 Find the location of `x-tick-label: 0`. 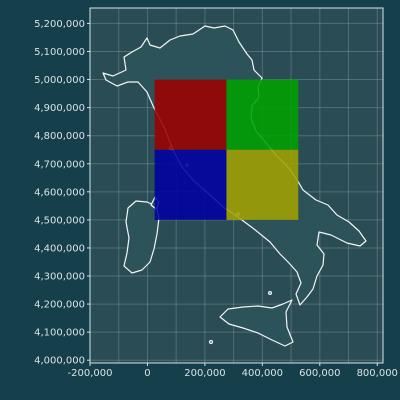

x-tick-label: 0 is located at coordinates (147, 373).